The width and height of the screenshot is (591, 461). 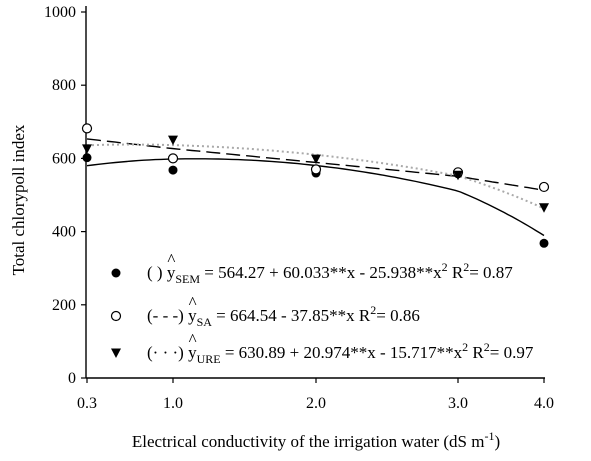 I want to click on trend-line-sem, so click(x=315, y=197).